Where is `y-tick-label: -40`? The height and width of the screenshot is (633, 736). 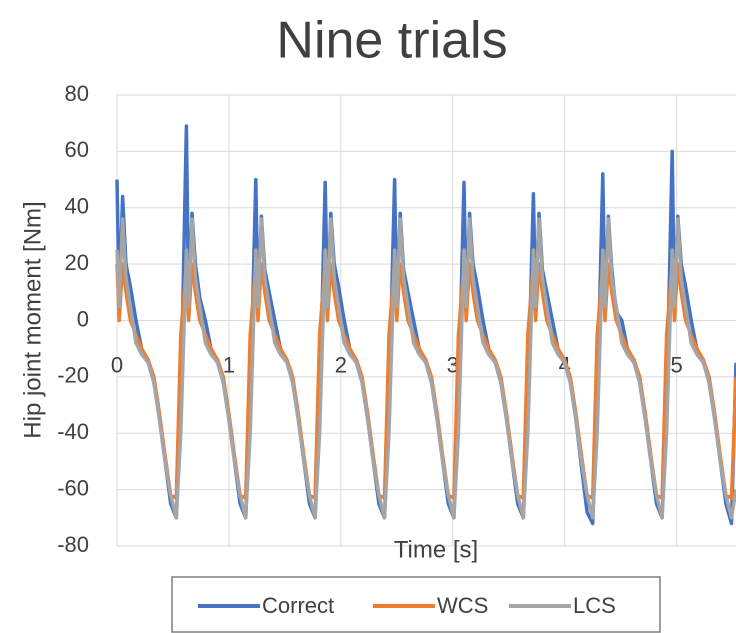
y-tick-label: -40 is located at coordinates (73, 431).